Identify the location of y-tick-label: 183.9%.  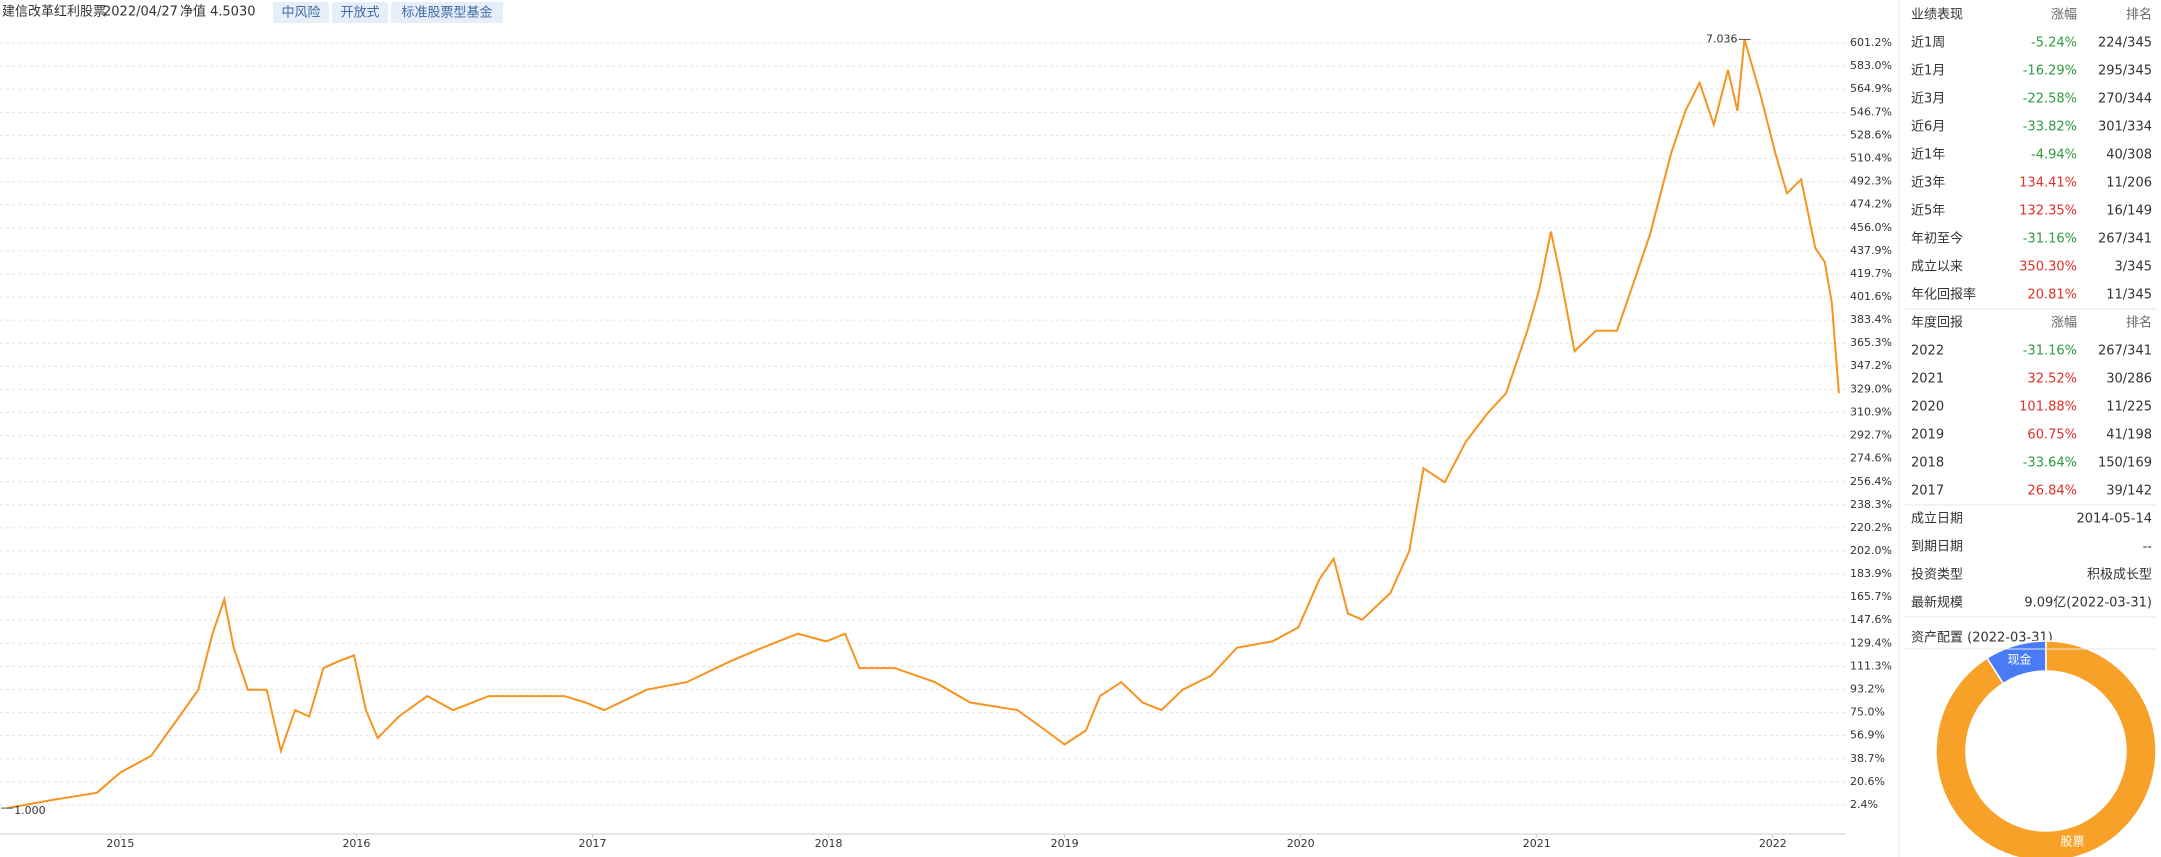
(1871, 573).